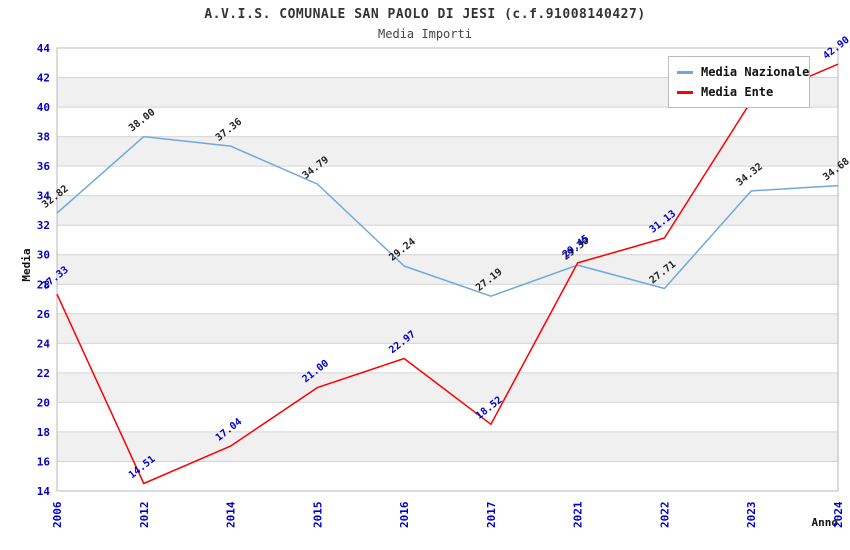  What do you see at coordinates (43, 107) in the screenshot?
I see `y-tick-label: 40` at bounding box center [43, 107].